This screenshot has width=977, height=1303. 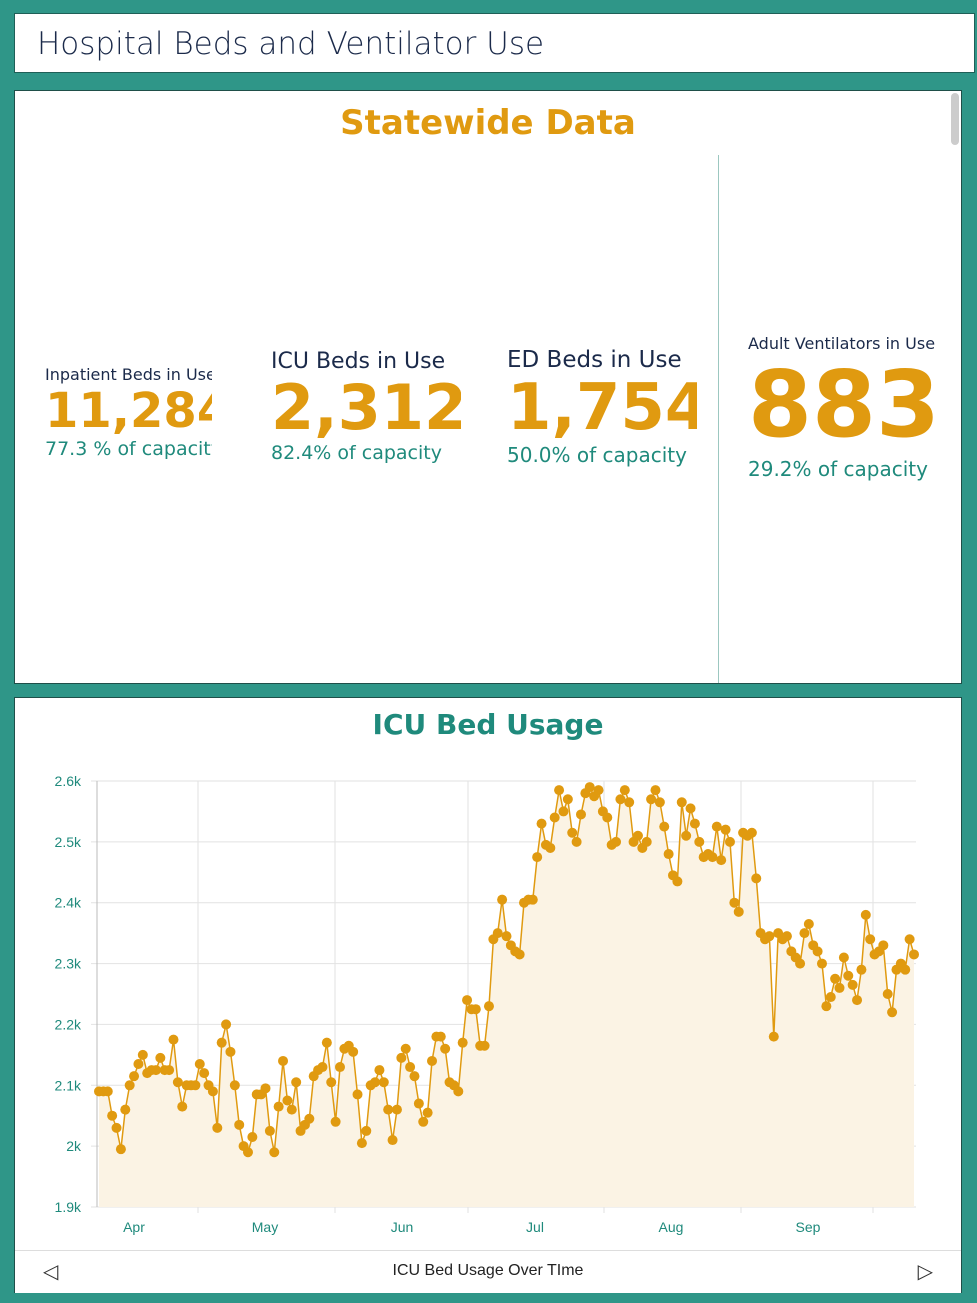 I want to click on x-tick-label: Sep, so click(x=808, y=1227).